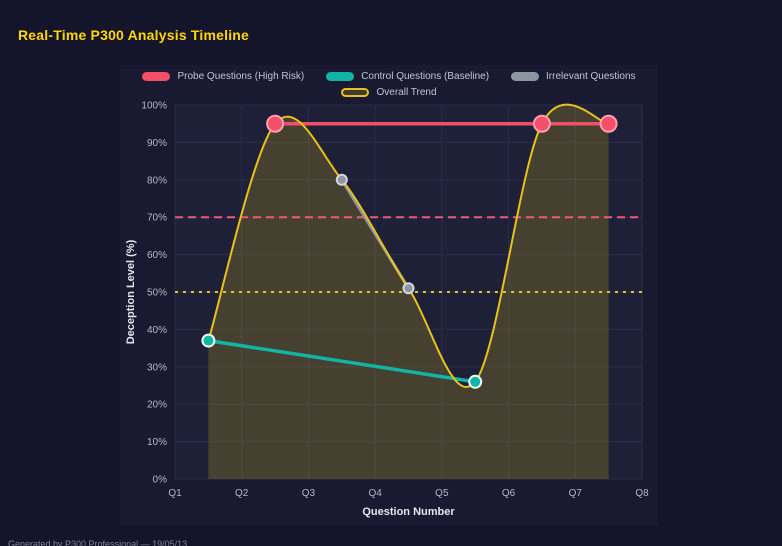  What do you see at coordinates (442, 493) in the screenshot?
I see `x-tick-label: Q5` at bounding box center [442, 493].